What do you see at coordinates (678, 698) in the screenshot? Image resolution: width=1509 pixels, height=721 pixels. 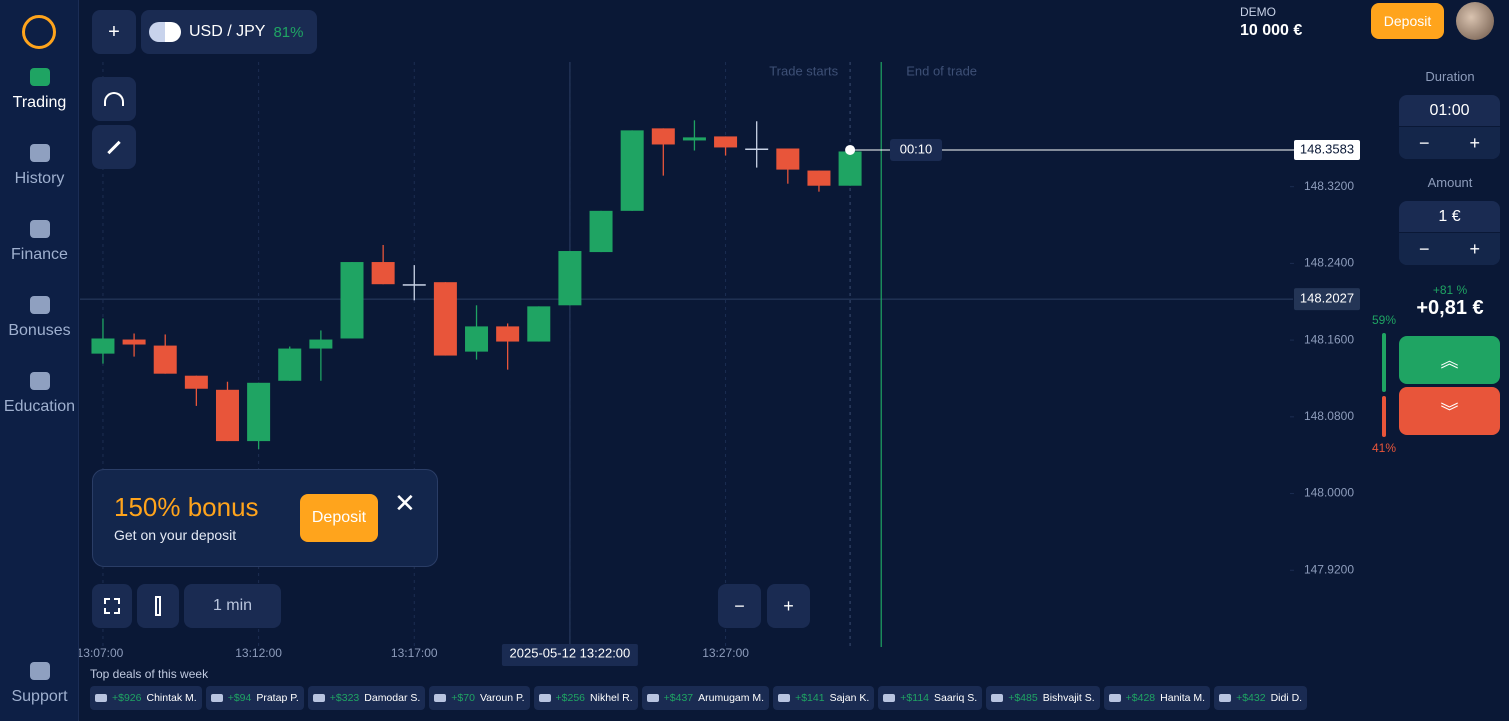 I see `deal-amount: +$437` at bounding box center [678, 698].